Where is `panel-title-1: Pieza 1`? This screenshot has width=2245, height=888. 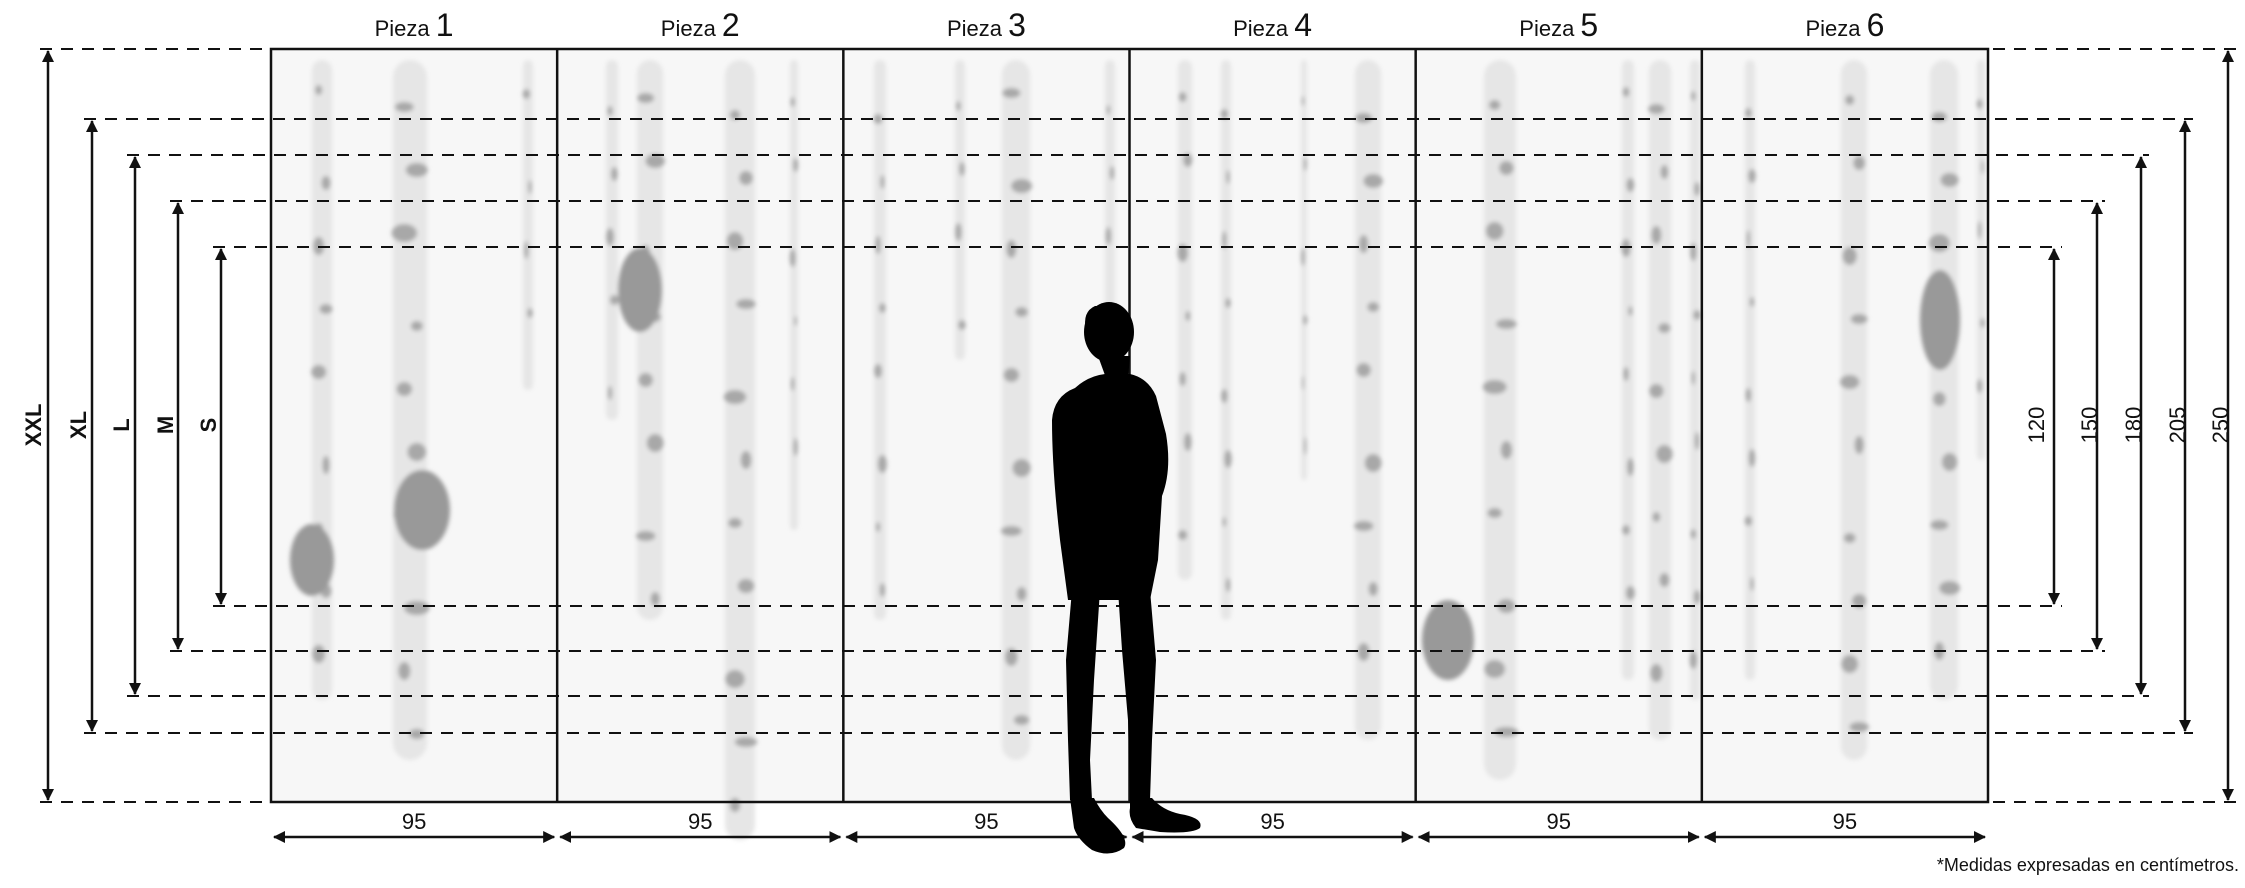 panel-title-1: Pieza 1 is located at coordinates (414, 25).